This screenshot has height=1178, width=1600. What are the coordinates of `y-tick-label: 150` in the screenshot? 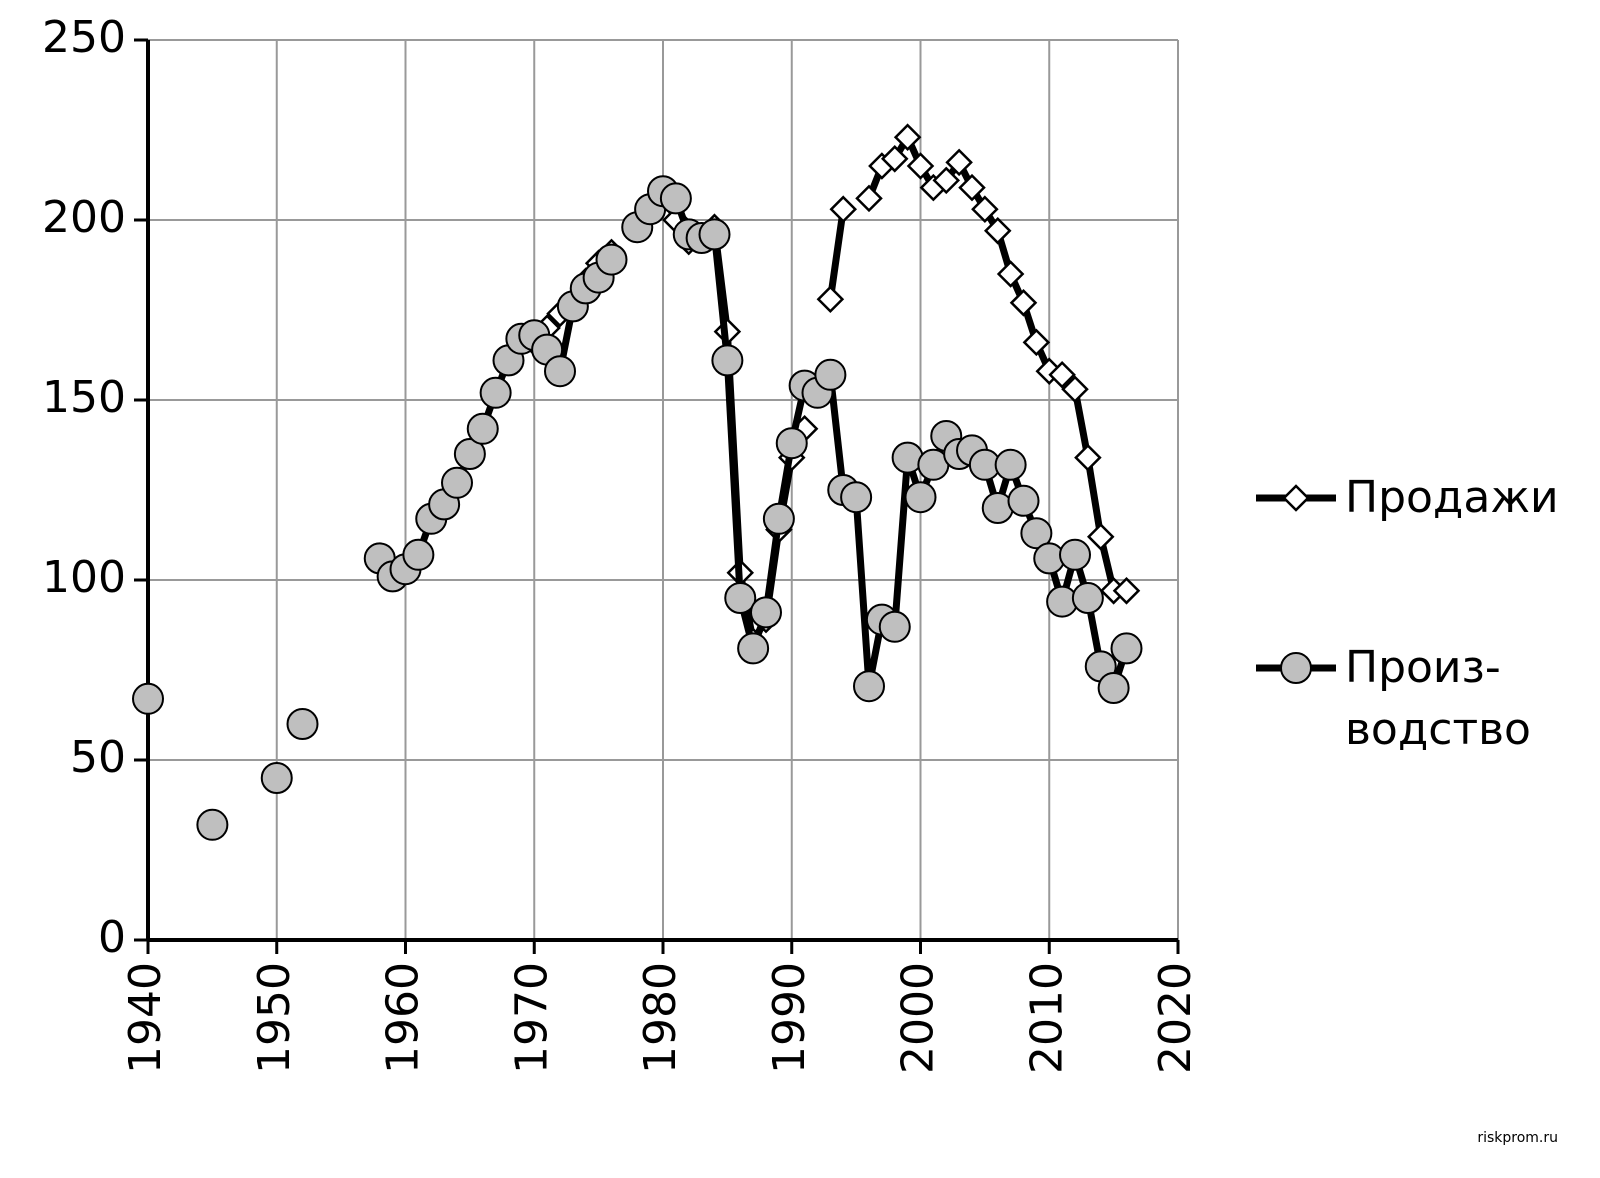 It's located at (84, 397).